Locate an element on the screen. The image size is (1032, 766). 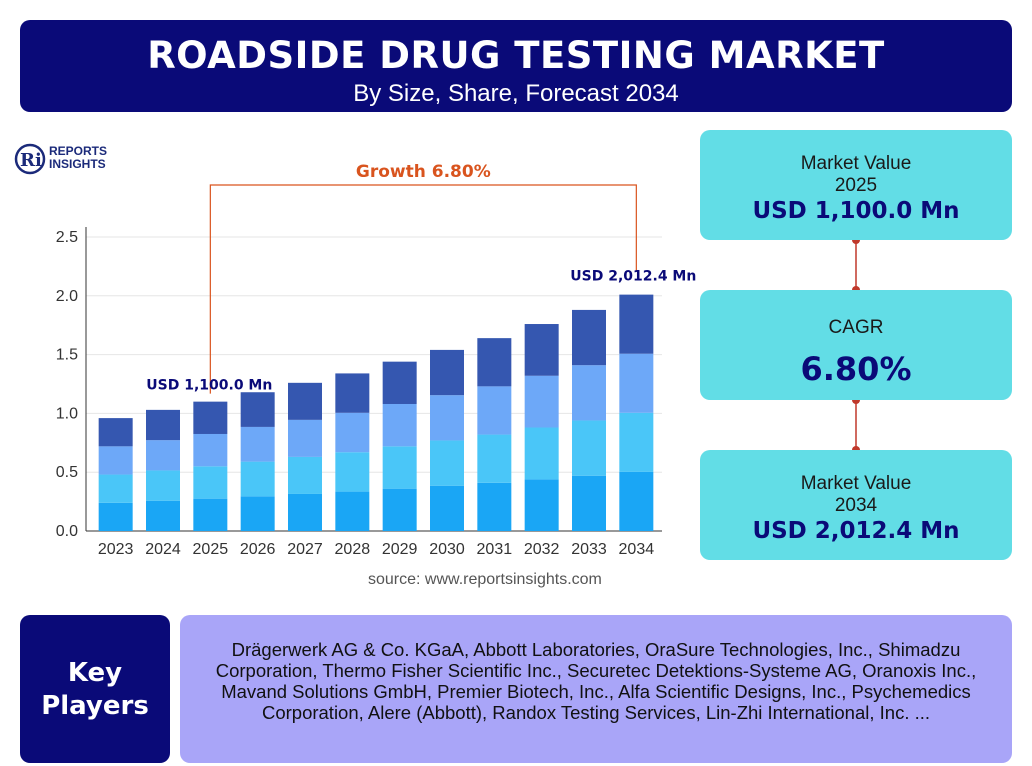
card-value: USD 1,100.0 Mn is located at coordinates (856, 211).